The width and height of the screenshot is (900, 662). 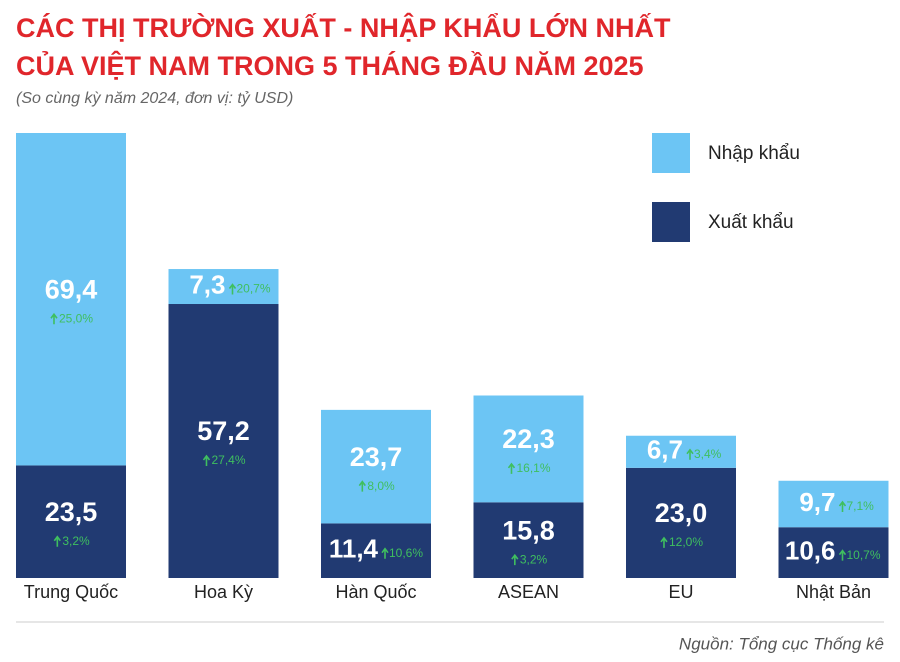 What do you see at coordinates (406, 553) in the screenshot?
I see `change-label: 10,6%` at bounding box center [406, 553].